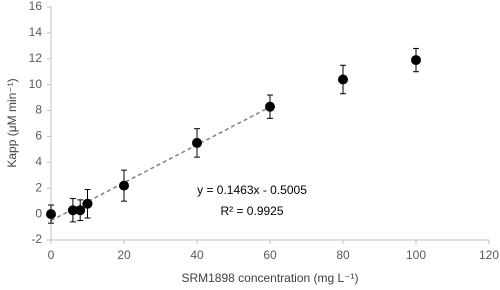 Image resolution: width=500 pixels, height=290 pixels. Describe the element at coordinates (416, 255) in the screenshot. I see `x-tick-label: 100` at that location.